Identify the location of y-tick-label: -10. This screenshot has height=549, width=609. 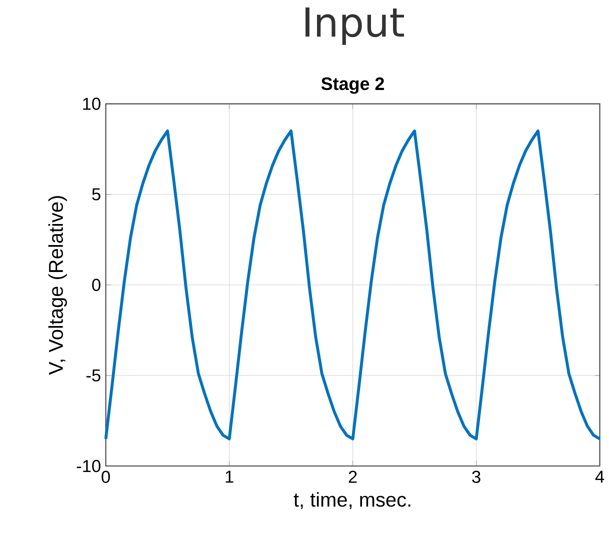
(88, 466).